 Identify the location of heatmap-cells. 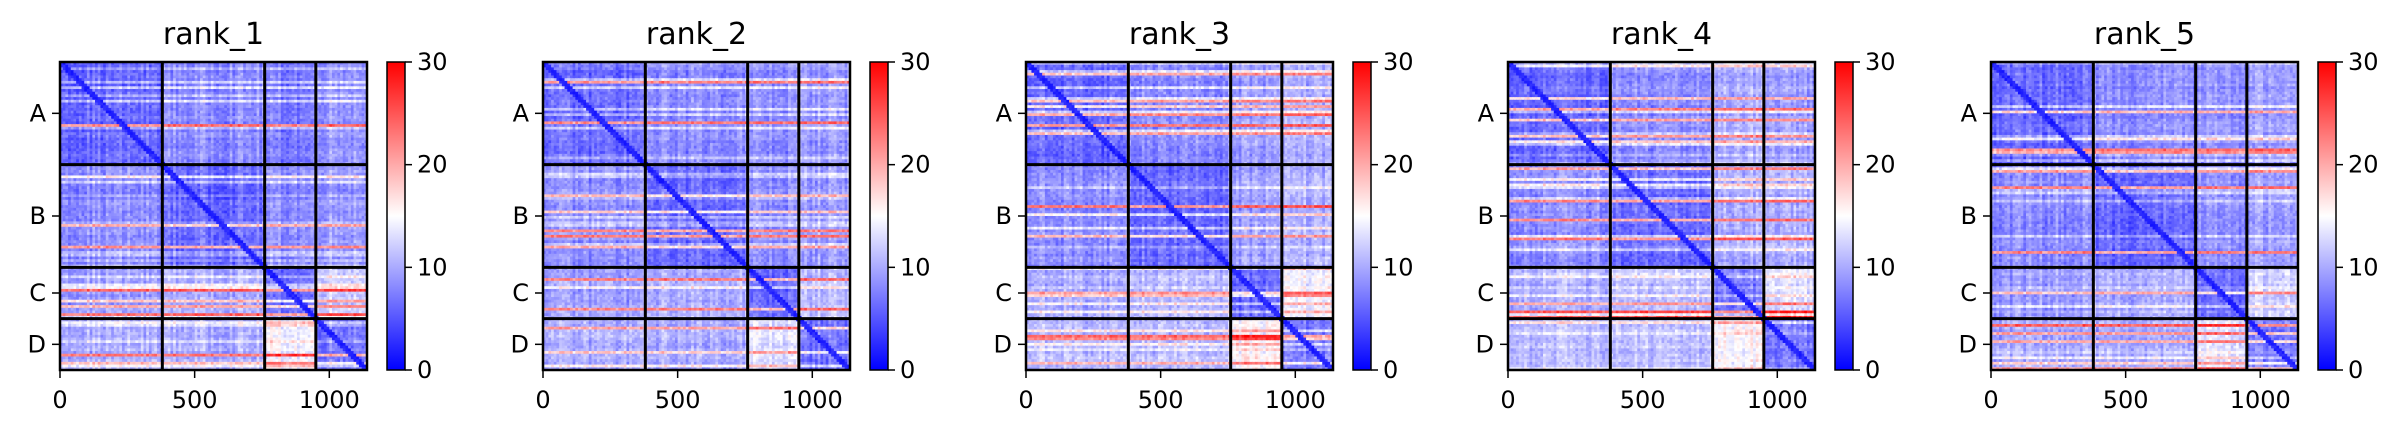
(214, 216).